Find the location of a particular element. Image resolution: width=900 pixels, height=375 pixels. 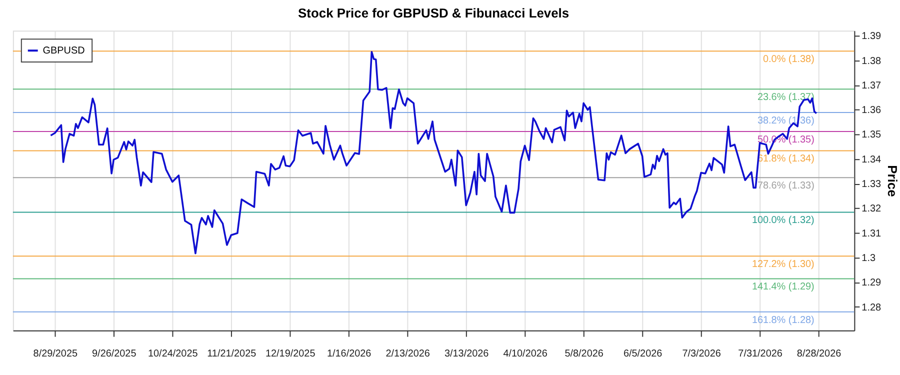

y-axis-title: Price is located at coordinates (892, 181).